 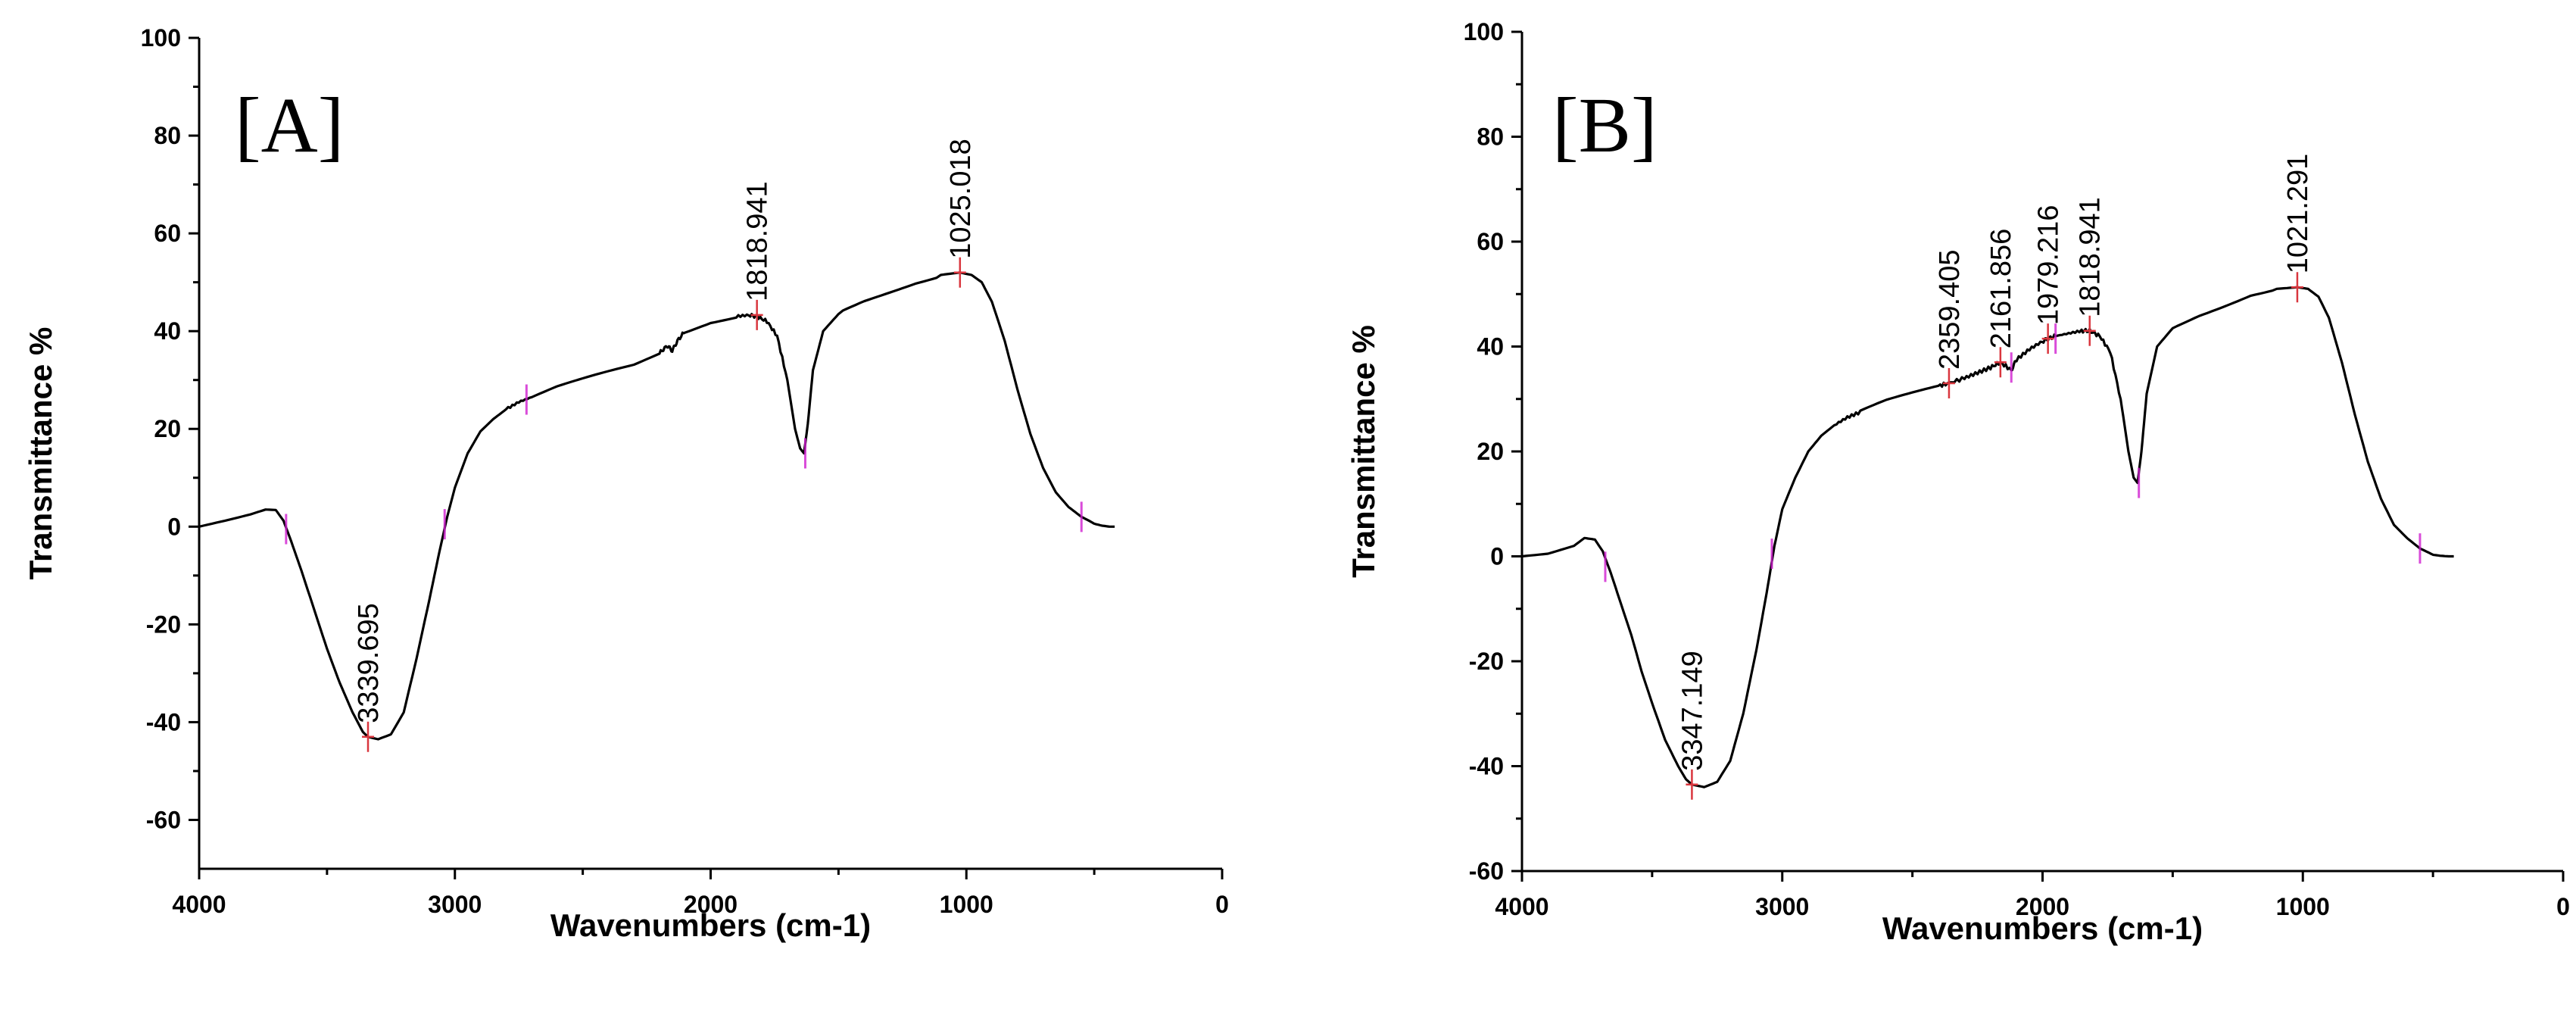 I want to click on panel-b-y-tick-label: 100, so click(x=1484, y=31).